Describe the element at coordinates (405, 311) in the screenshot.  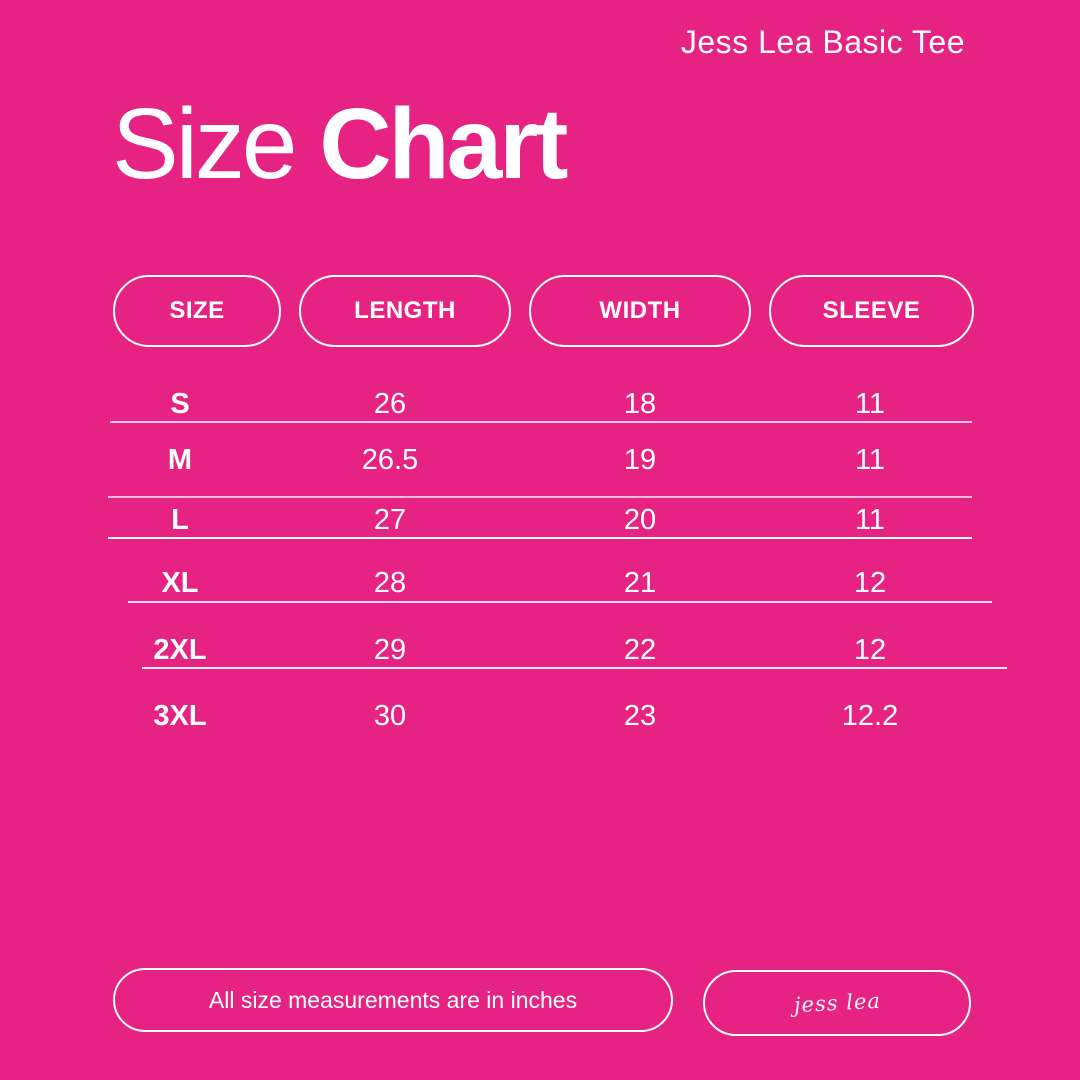
I see `header-pill-length: LENGTH` at that location.